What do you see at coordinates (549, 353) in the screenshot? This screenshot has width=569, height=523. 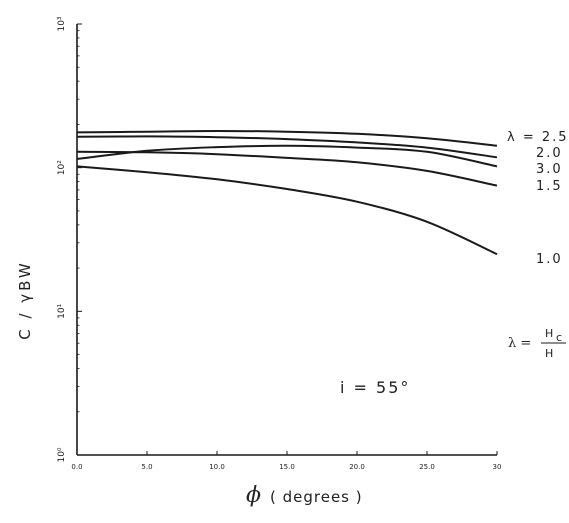 I see `lambda-definition-denominator: H` at bounding box center [549, 353].